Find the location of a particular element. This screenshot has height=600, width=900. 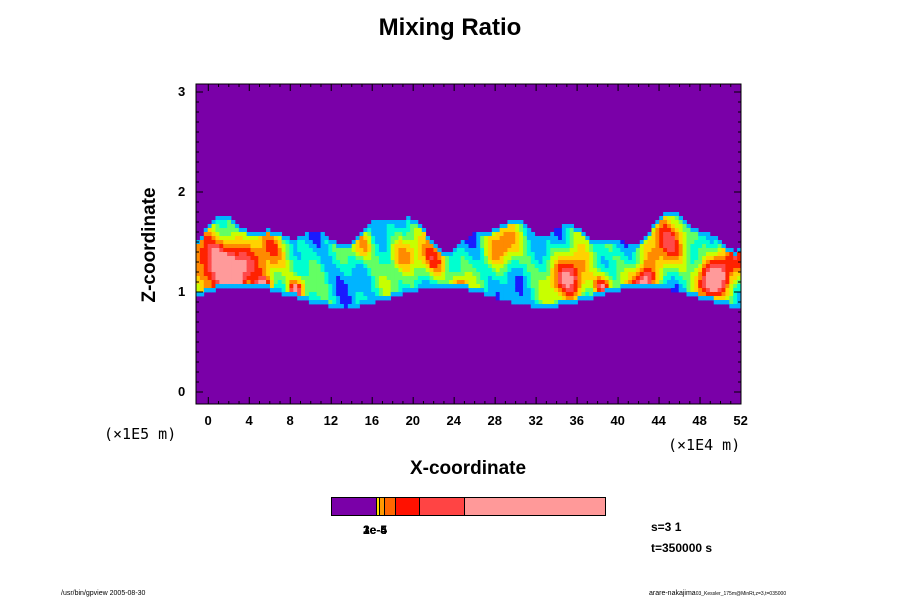

x-tick-label: 12 is located at coordinates (331, 420).